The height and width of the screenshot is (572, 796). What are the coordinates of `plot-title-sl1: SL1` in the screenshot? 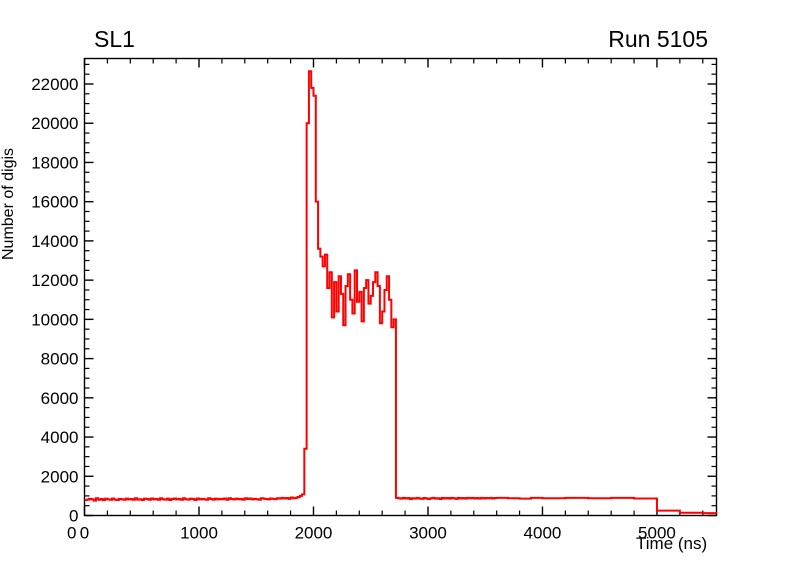 It's located at (114, 39).